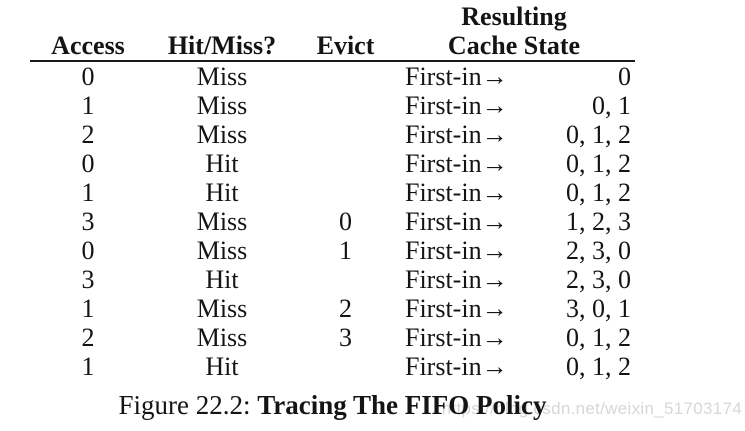  What do you see at coordinates (345, 308) in the screenshot?
I see `evict-value: 2` at bounding box center [345, 308].